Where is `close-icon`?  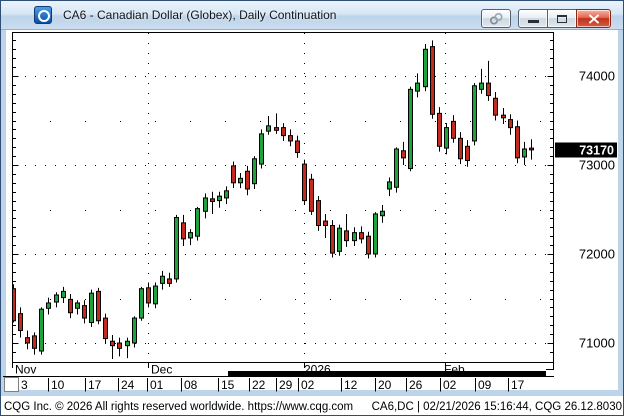 close-icon is located at coordinates (593, 18).